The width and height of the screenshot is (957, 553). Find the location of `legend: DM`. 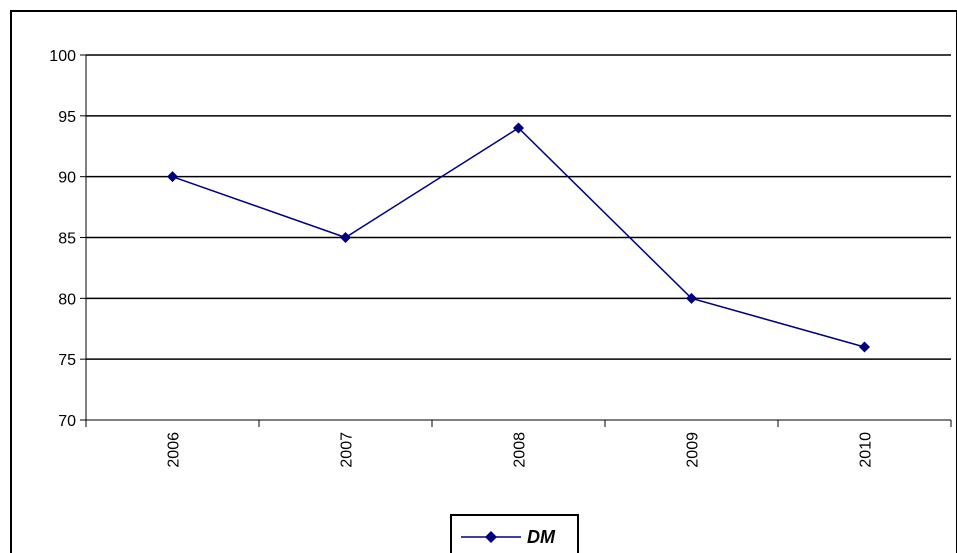

legend: DM is located at coordinates (514, 533).